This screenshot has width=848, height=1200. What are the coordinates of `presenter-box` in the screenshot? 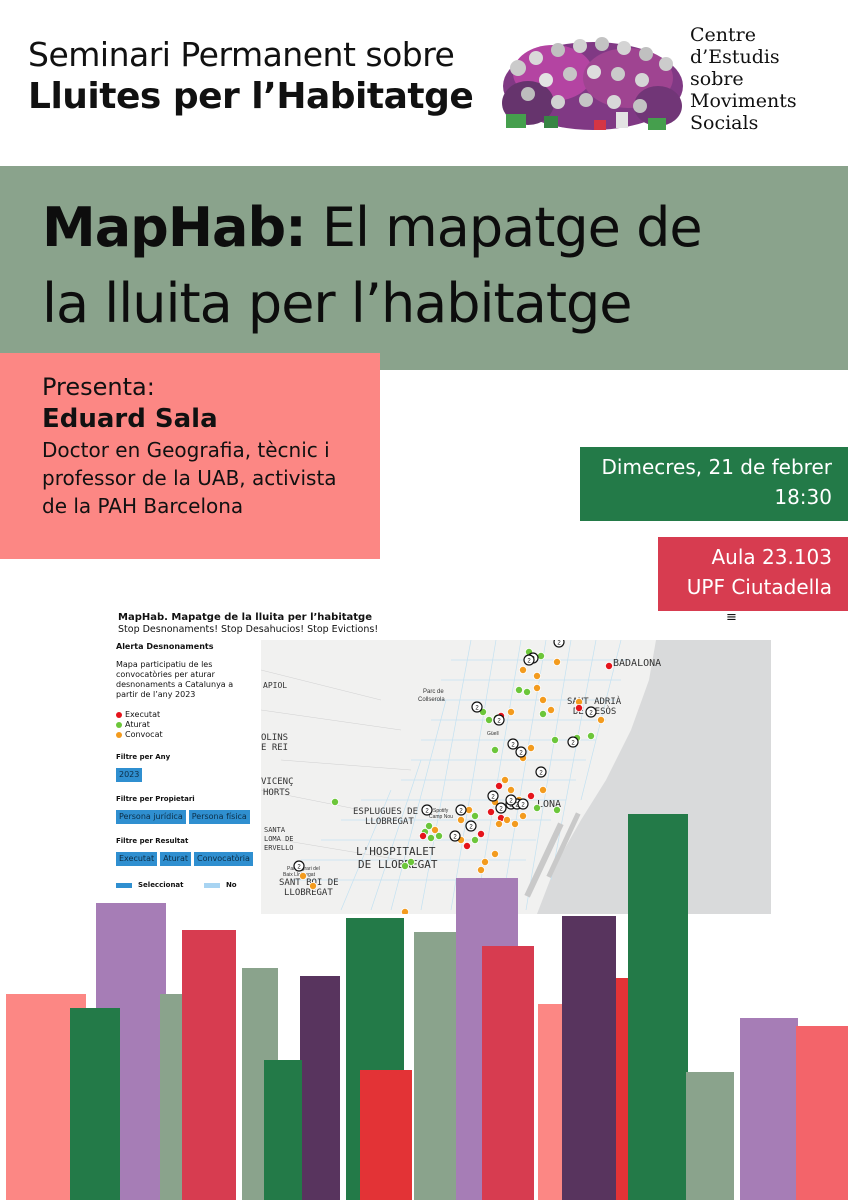 It's located at (190, 456).